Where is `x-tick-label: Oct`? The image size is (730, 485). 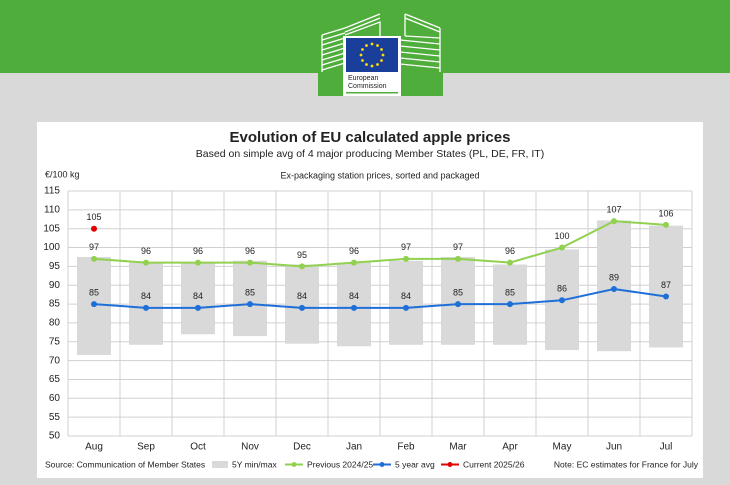
x-tick-label: Oct is located at coordinates (198, 447).